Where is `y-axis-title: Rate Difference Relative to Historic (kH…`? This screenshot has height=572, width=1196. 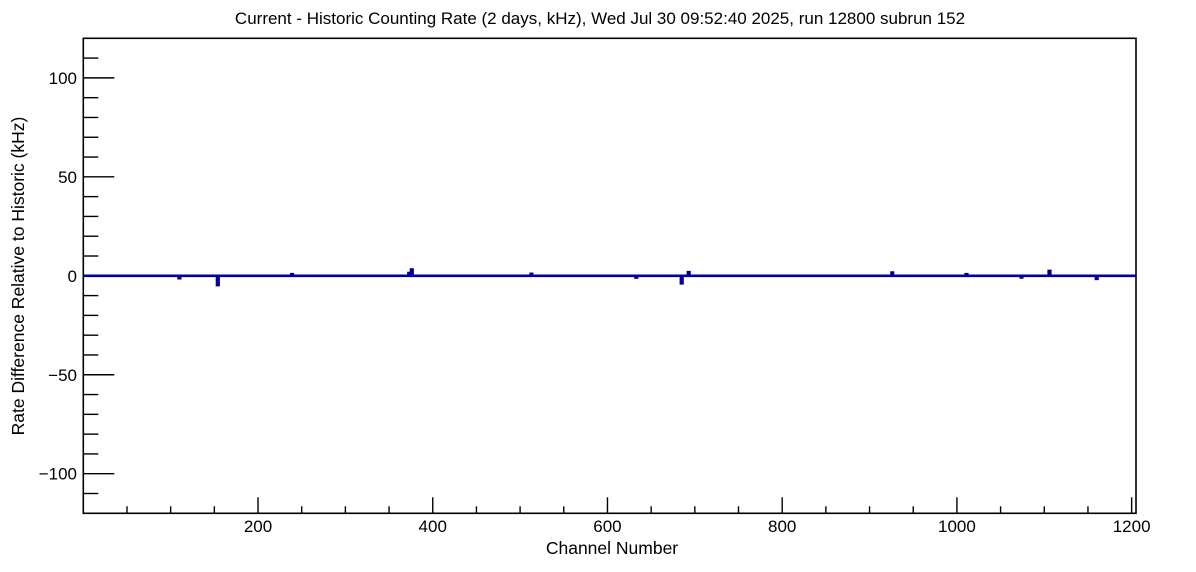 y-axis-title: Rate Difference Relative to Historic (kH… is located at coordinates (18, 276).